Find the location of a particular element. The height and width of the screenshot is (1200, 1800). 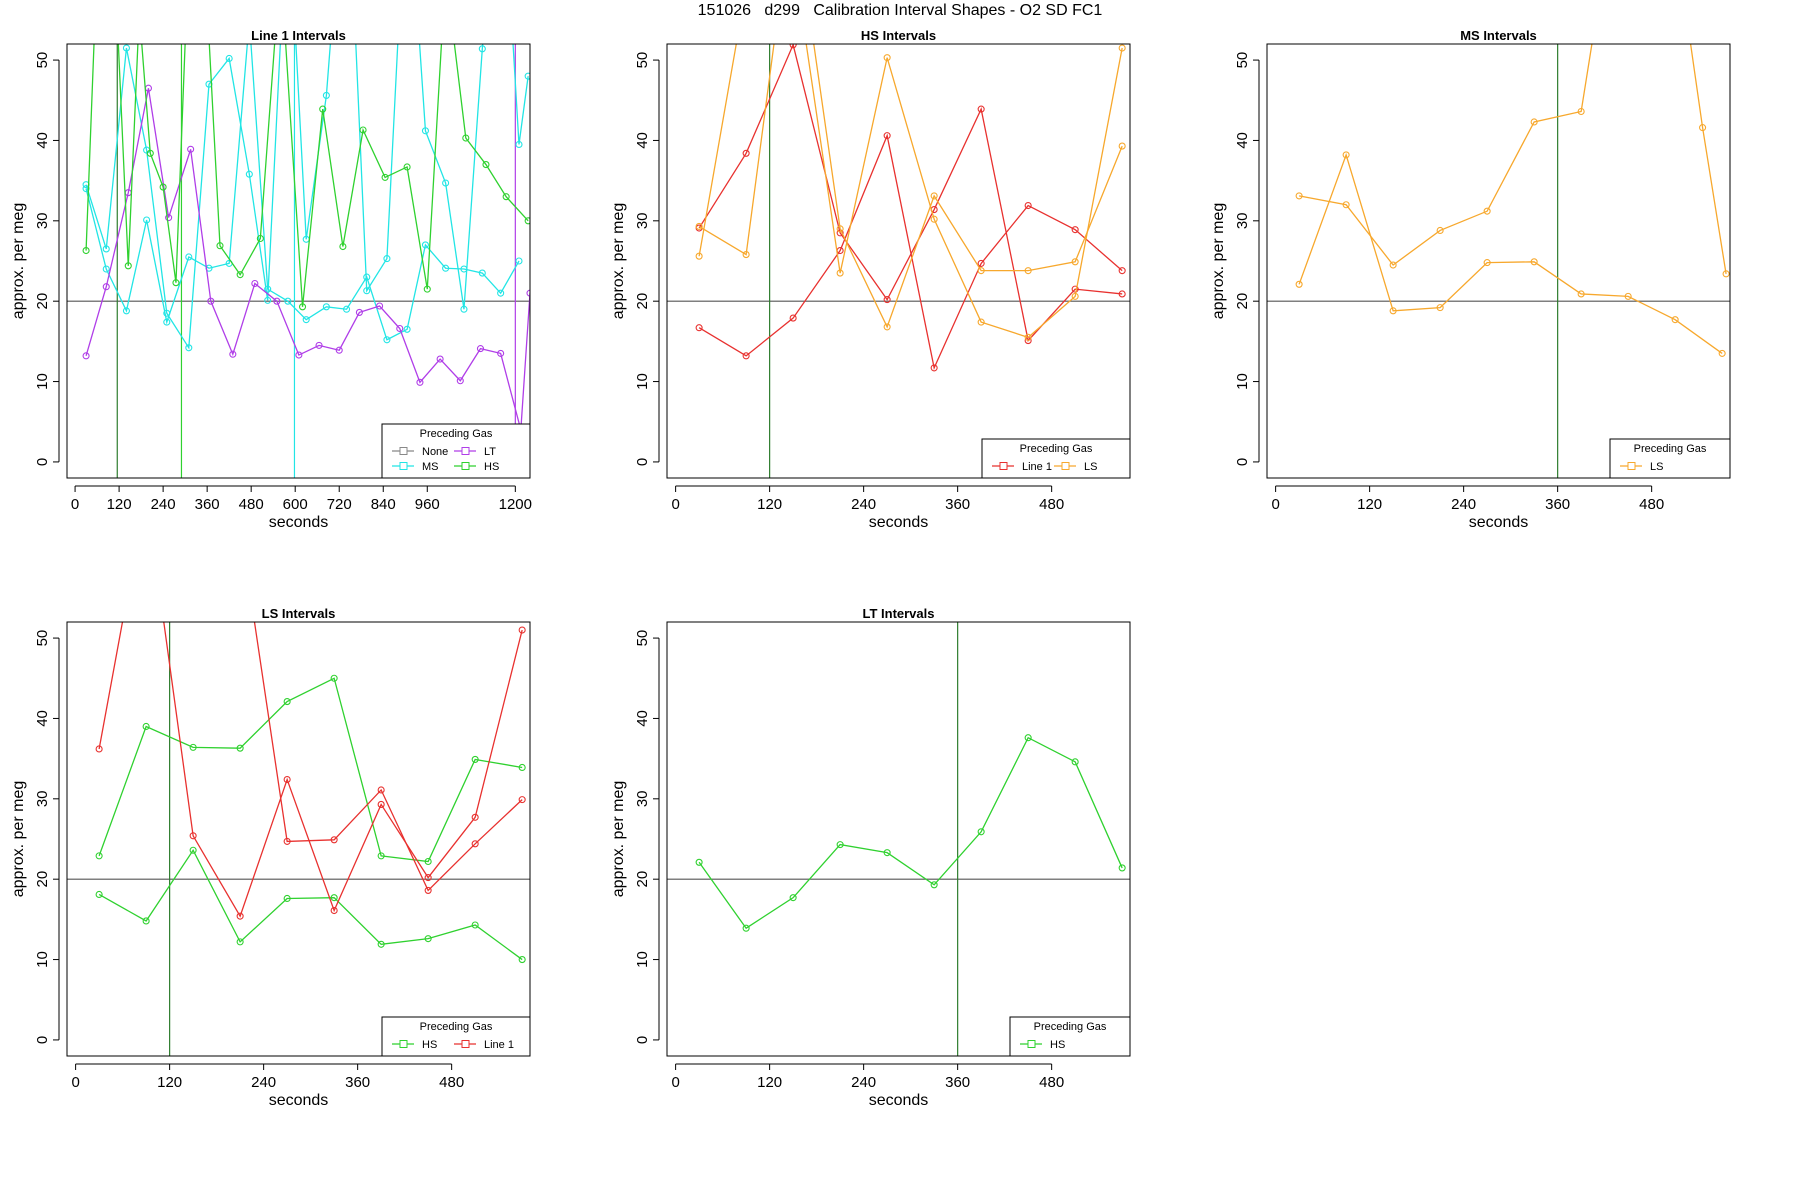

x-tick-label: 960 is located at coordinates (427, 504).